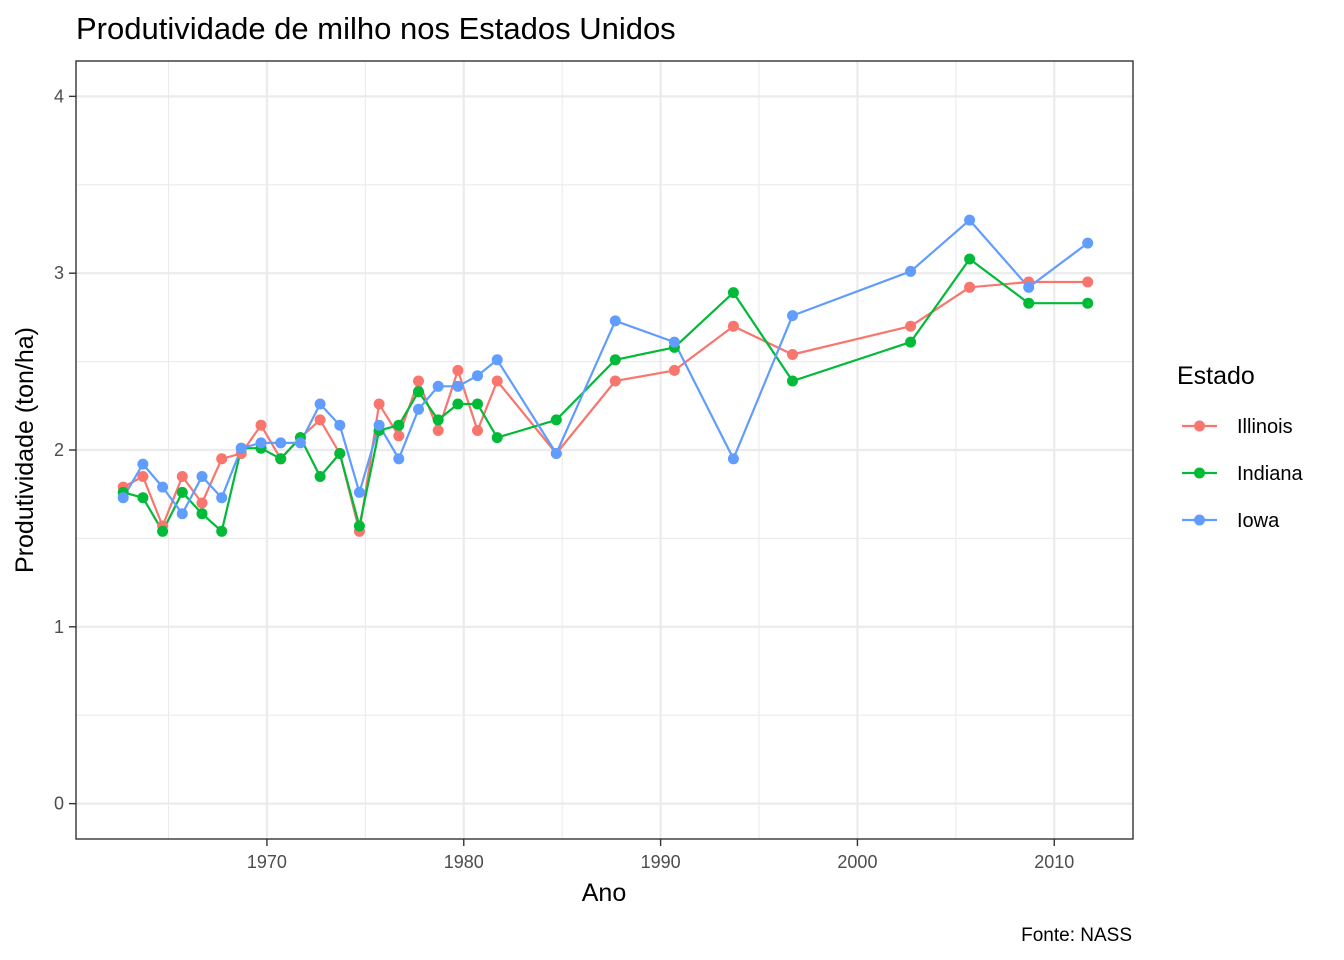  Describe the element at coordinates (1270, 474) in the screenshot. I see `legend-label-indiana: Indiana` at that location.